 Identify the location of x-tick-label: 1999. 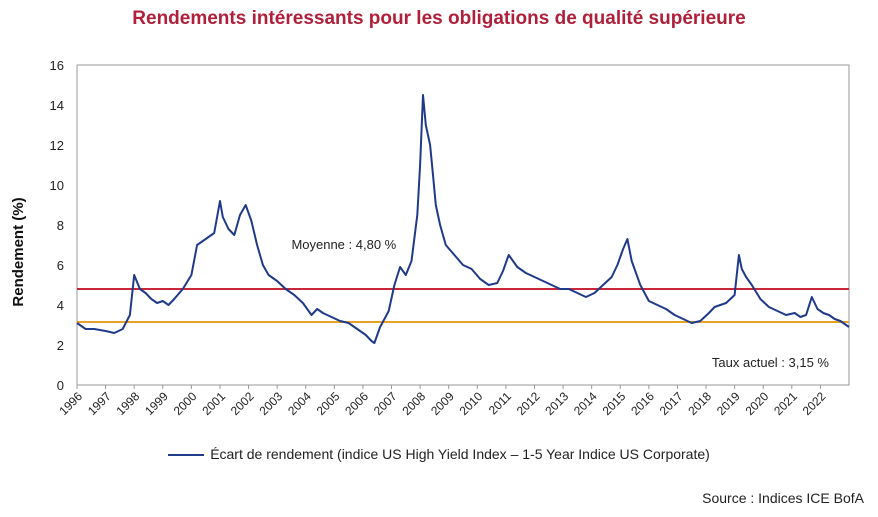
(156, 403).